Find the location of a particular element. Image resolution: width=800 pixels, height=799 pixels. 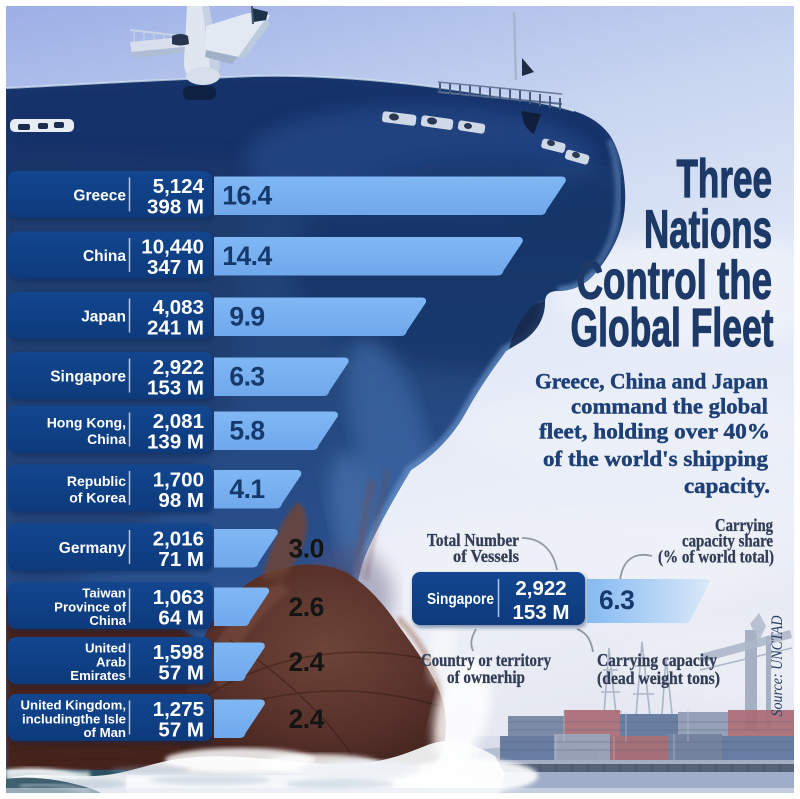

svg-text: 347 M is located at coordinates (175, 267).